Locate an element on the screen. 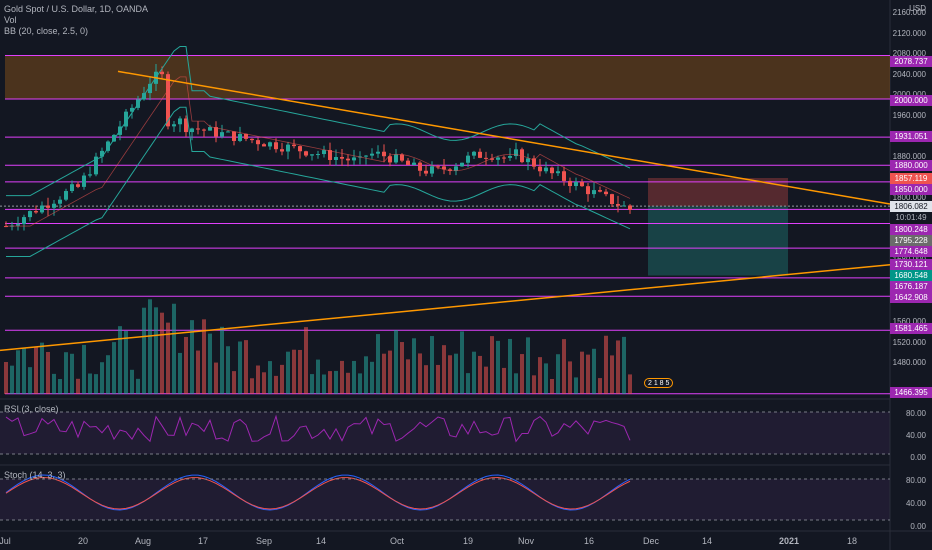 This screenshot has height=550, width=932. rsi-tick: 80.00 is located at coordinates (915, 413).